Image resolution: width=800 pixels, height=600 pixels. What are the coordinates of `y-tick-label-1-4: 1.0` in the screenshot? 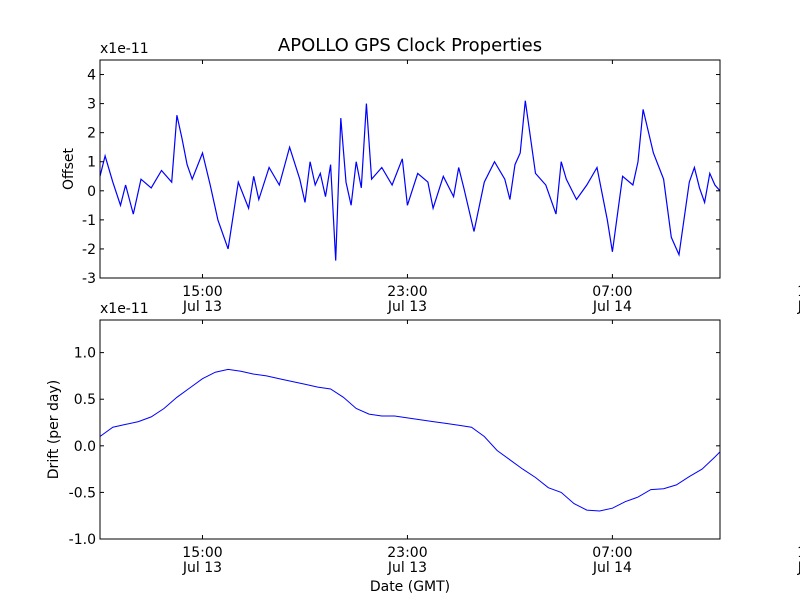 It's located at (85, 354).